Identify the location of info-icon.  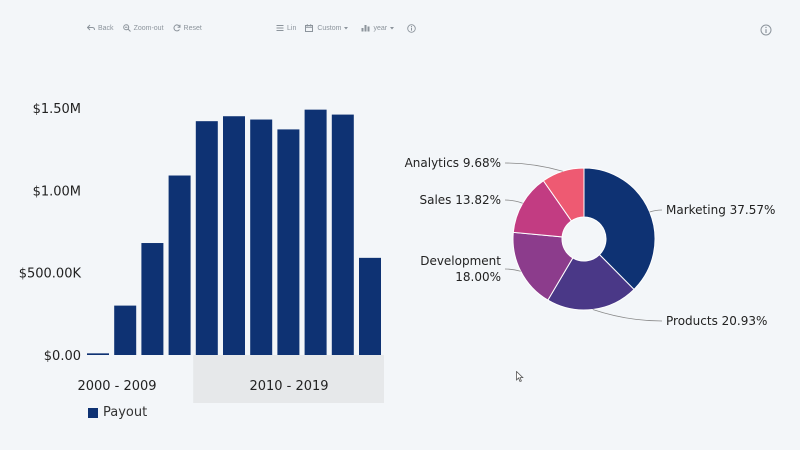
(766, 30).